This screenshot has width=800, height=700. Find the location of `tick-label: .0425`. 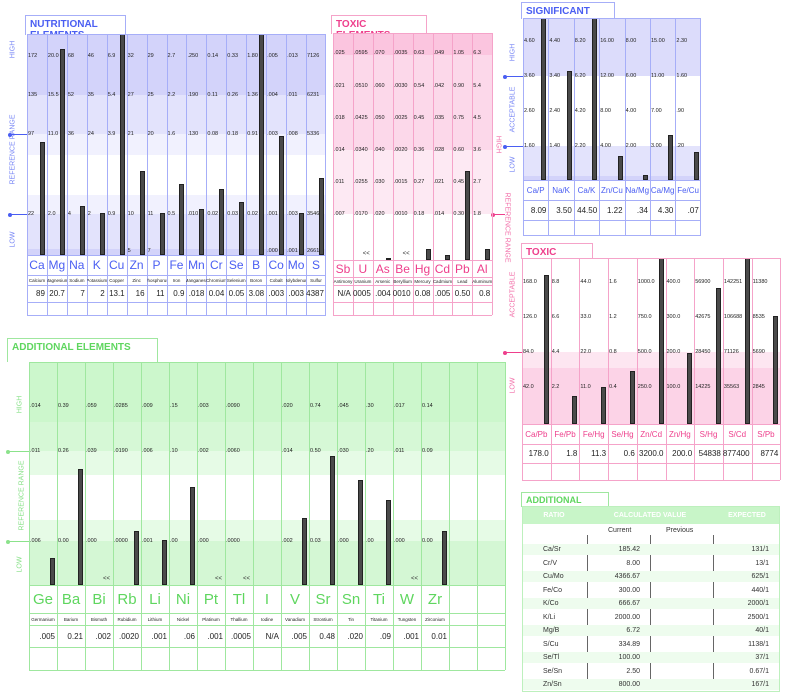

tick-label: .0425 is located at coordinates (360, 118).